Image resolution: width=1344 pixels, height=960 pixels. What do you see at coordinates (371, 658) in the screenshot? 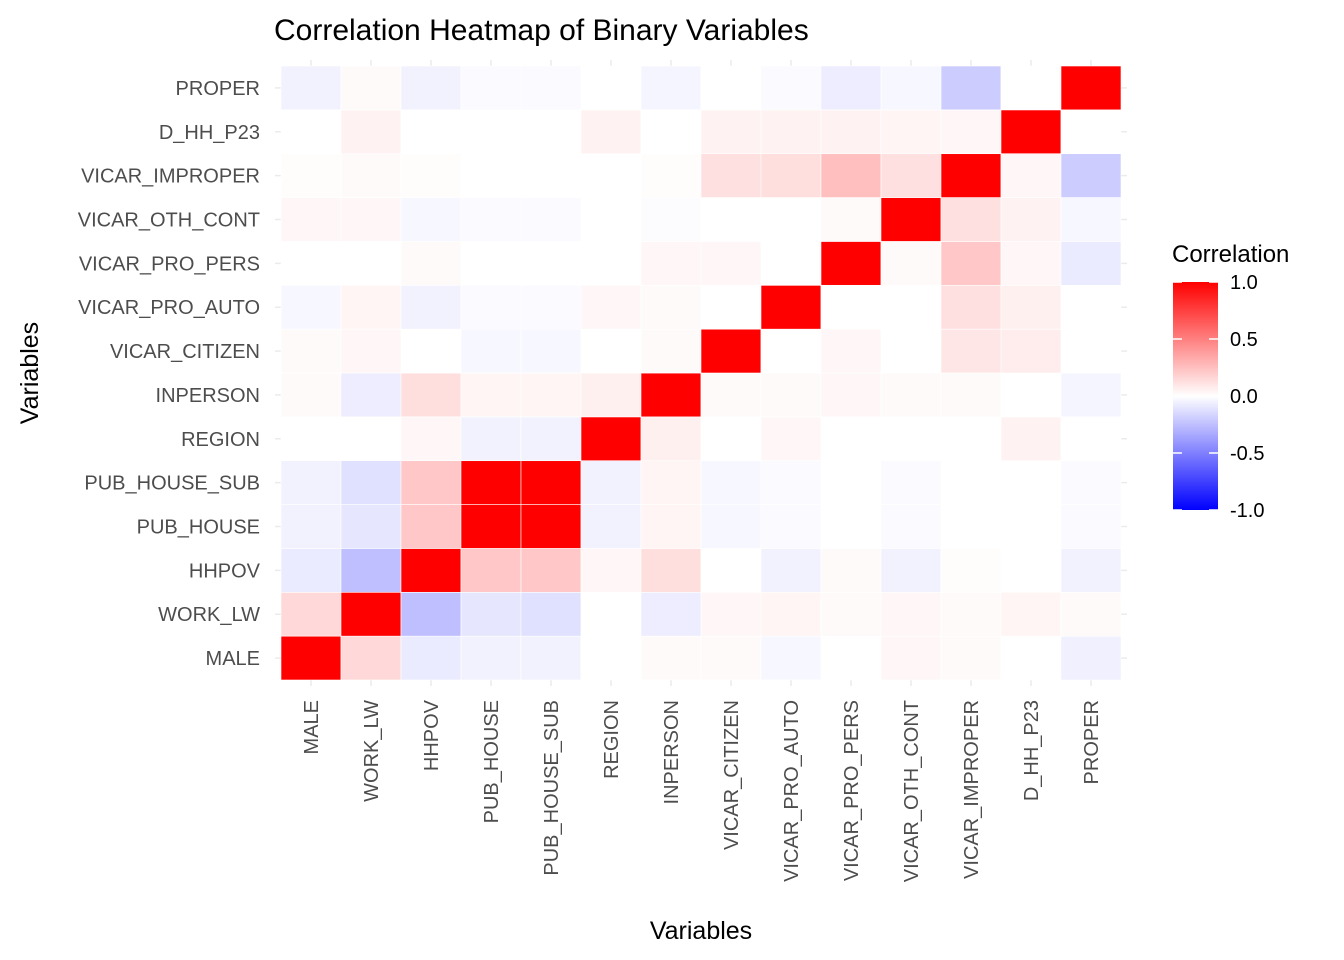
I see `heatmap-cell-work_lw-male` at bounding box center [371, 658].